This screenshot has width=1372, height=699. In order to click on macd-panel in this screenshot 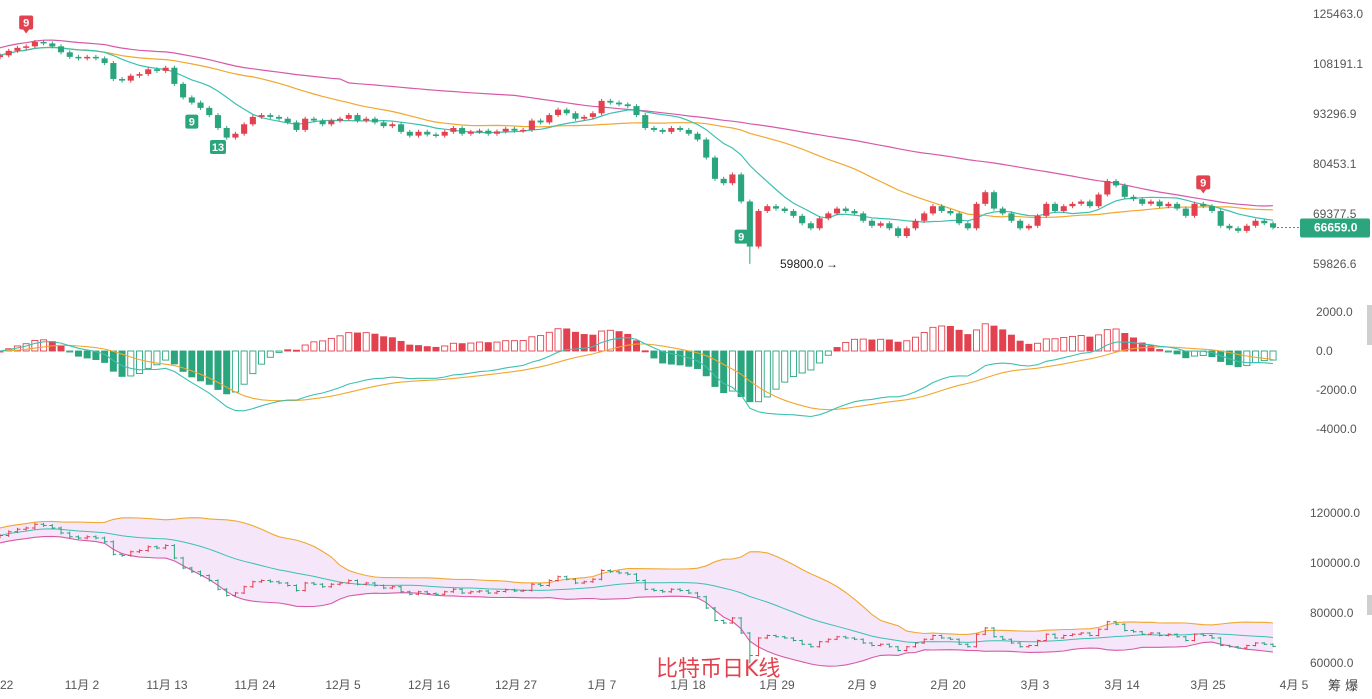, I will do `click(638, 370)`.